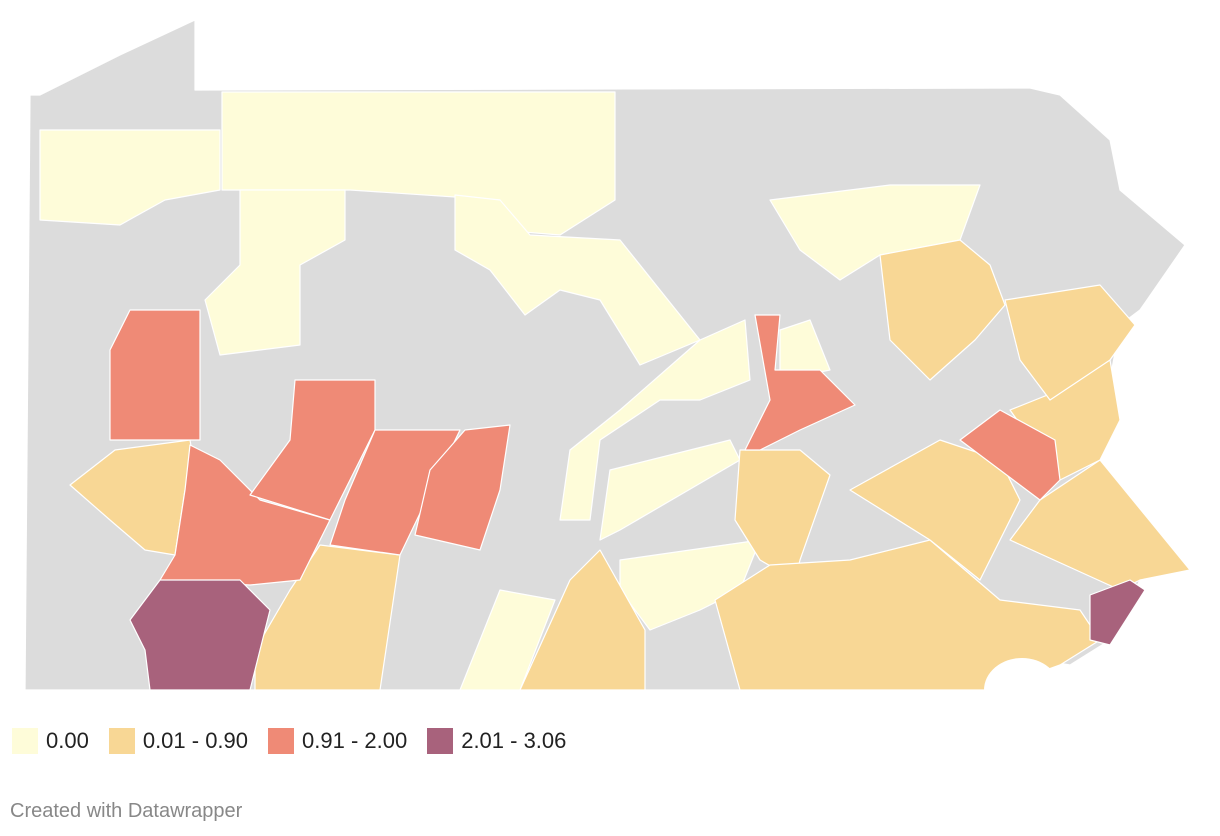 The height and width of the screenshot is (836, 1220). Describe the element at coordinates (67, 740) in the screenshot. I see `legend-label: 0.00` at that location.